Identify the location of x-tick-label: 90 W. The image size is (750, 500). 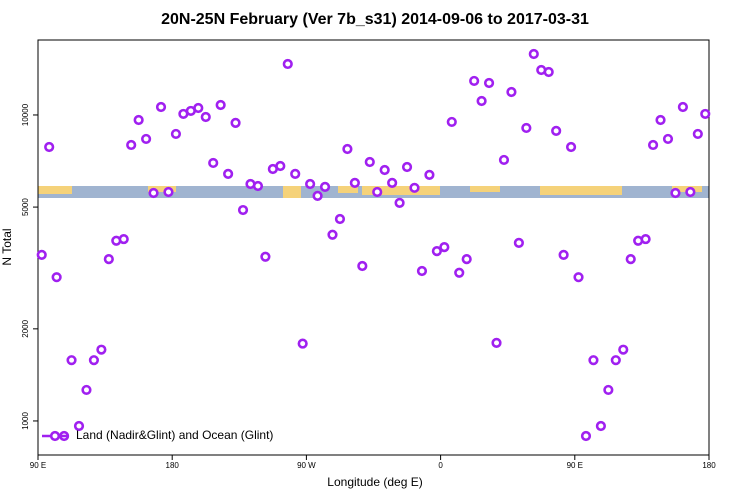
(306, 465).